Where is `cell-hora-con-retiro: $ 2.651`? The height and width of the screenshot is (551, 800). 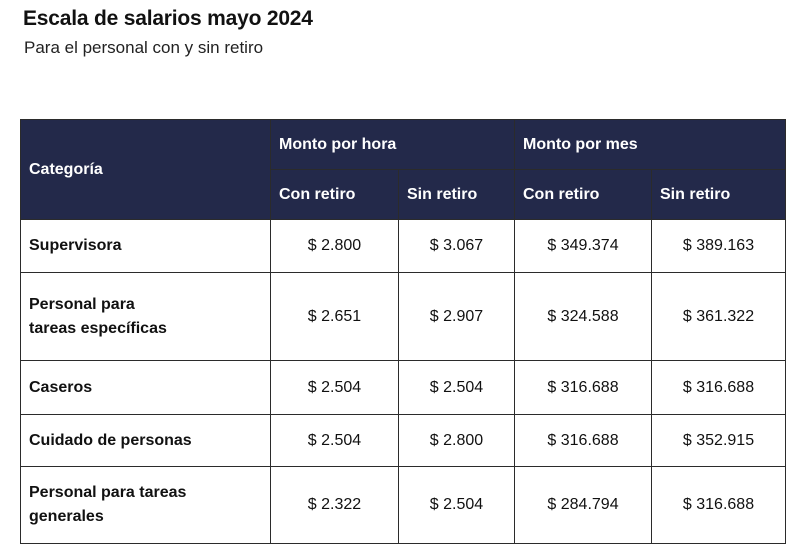 cell-hora-con-retiro: $ 2.651 is located at coordinates (334, 316).